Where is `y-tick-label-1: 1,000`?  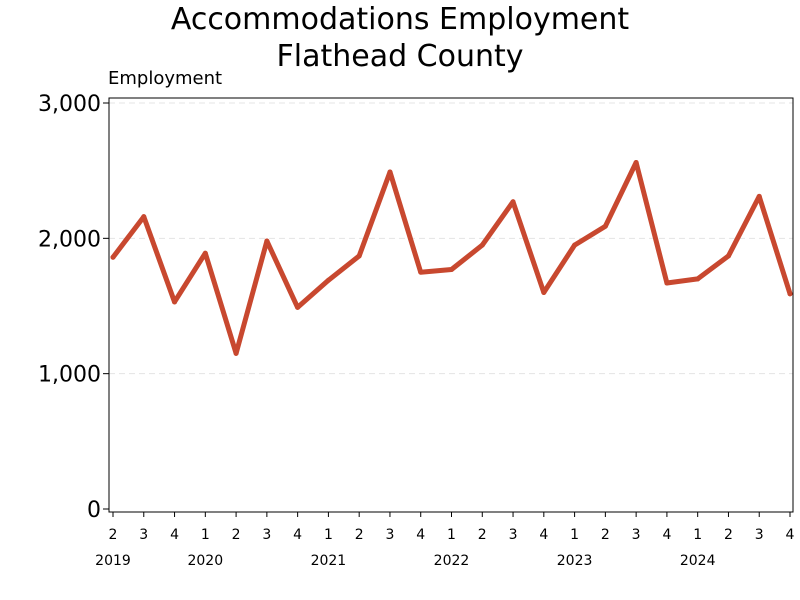 y-tick-label-1: 1,000 is located at coordinates (69, 375).